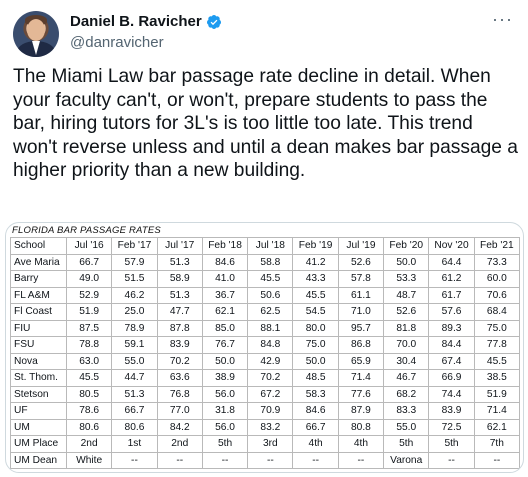  What do you see at coordinates (179, 411) in the screenshot?
I see `rate-cell: 77.0` at bounding box center [179, 411].